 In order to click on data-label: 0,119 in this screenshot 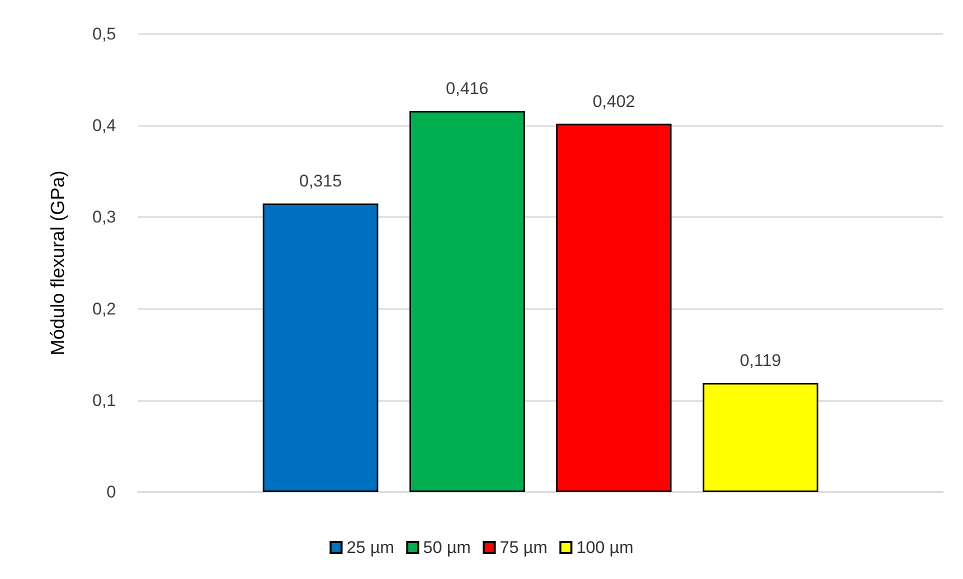, I will do `click(761, 360)`.